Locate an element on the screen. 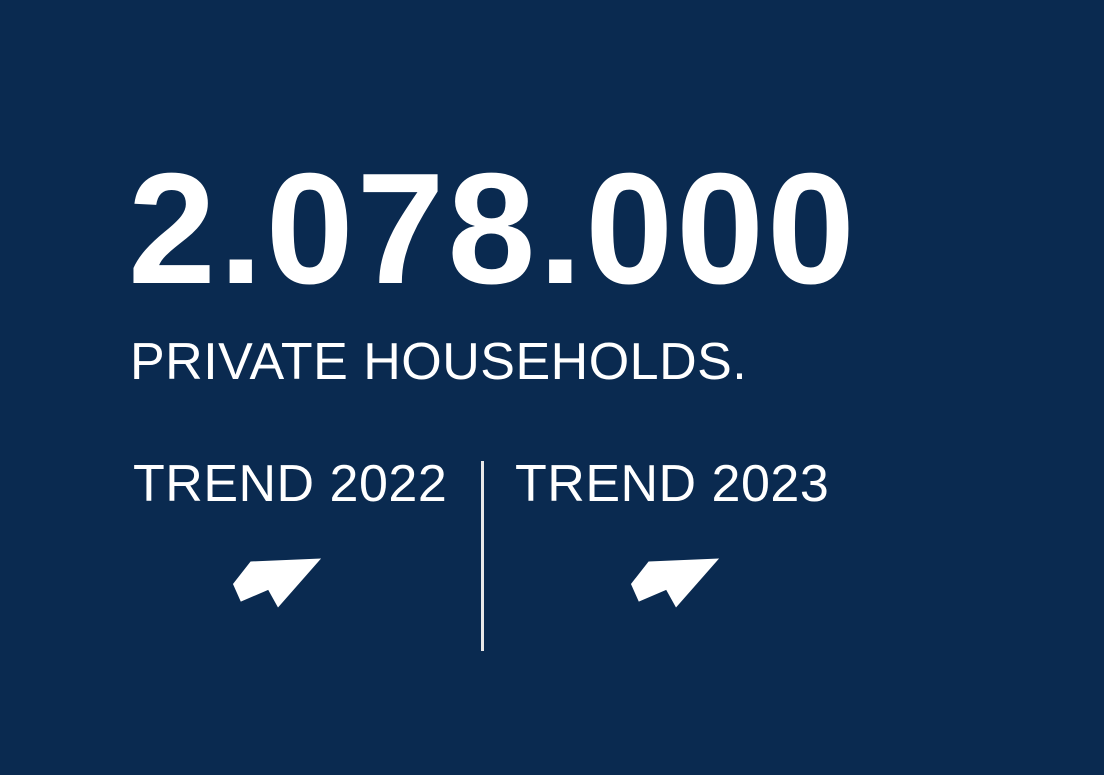 The height and width of the screenshot is (775, 1104). trend-2023-label: TREND 2023 is located at coordinates (672, 484).